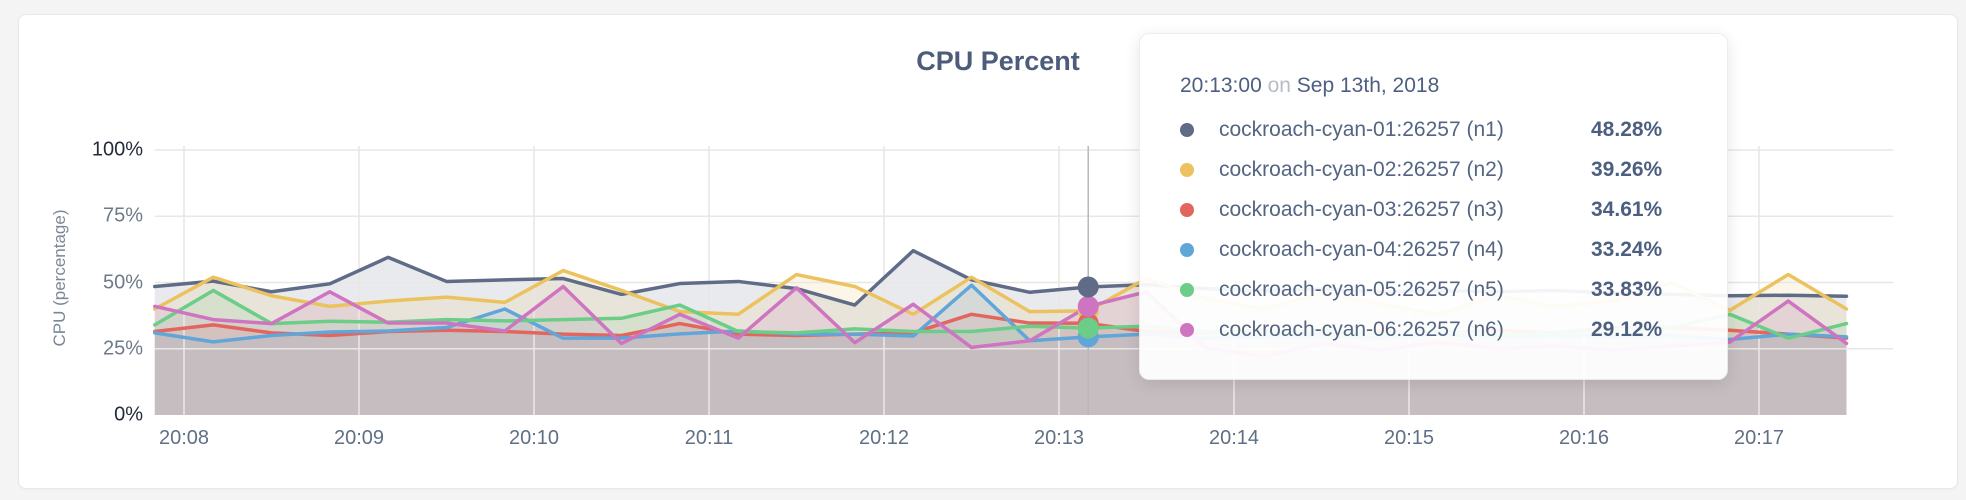 Image resolution: width=1966 pixels, height=500 pixels. Describe the element at coordinates (1627, 209) in the screenshot. I see `tooltip-series-value: 34.61%` at that location.